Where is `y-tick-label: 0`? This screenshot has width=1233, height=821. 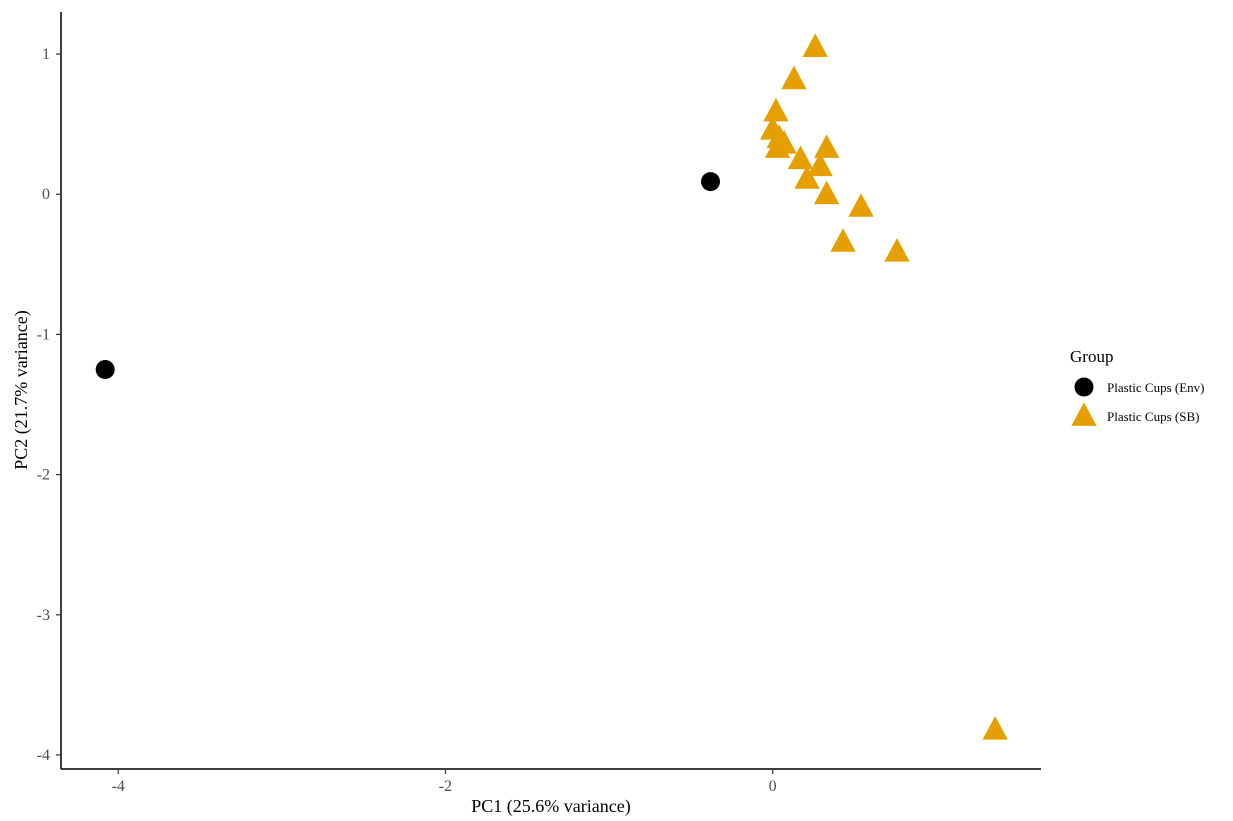 y-tick-label: 0 is located at coordinates (46, 194).